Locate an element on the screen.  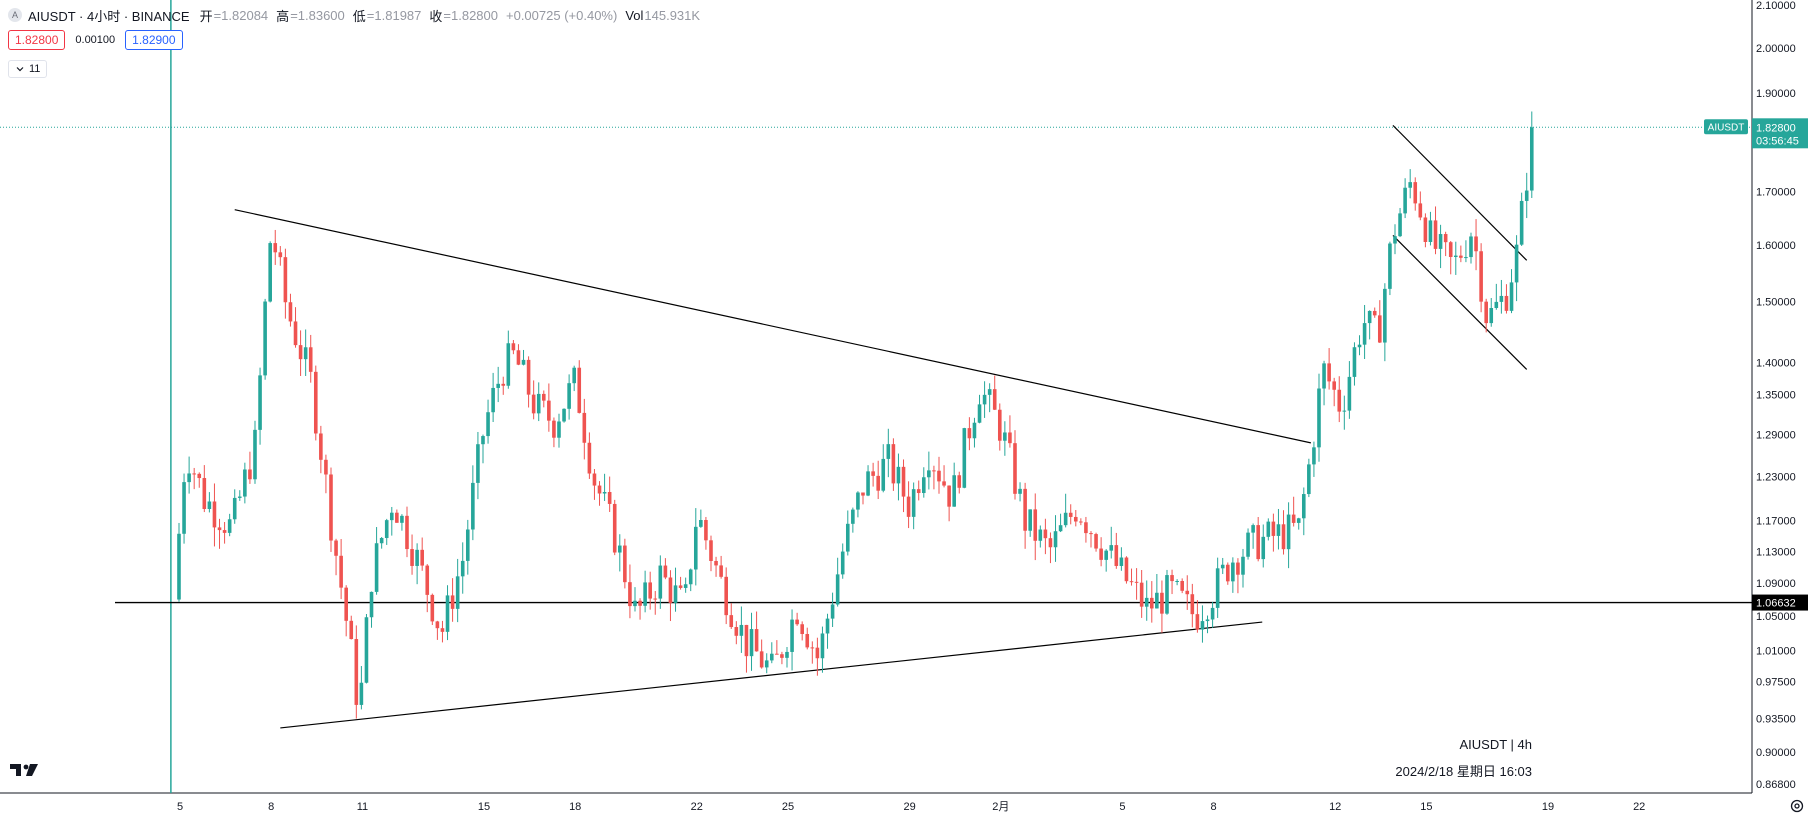
settings-gear-icon is located at coordinates (1797, 806).